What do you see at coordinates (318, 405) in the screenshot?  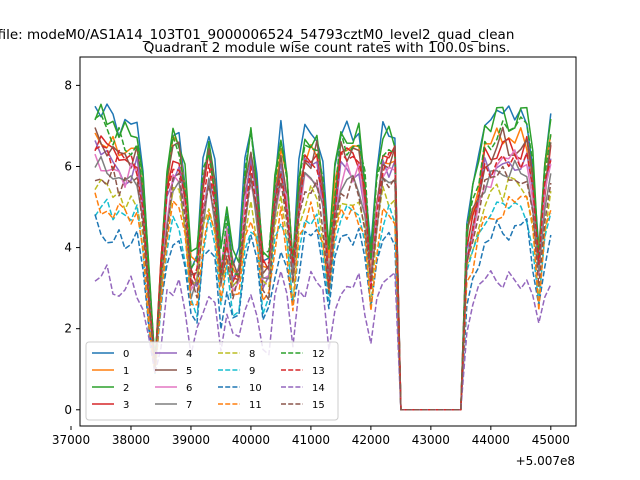 I see `legend-label-15: 15` at bounding box center [318, 405].